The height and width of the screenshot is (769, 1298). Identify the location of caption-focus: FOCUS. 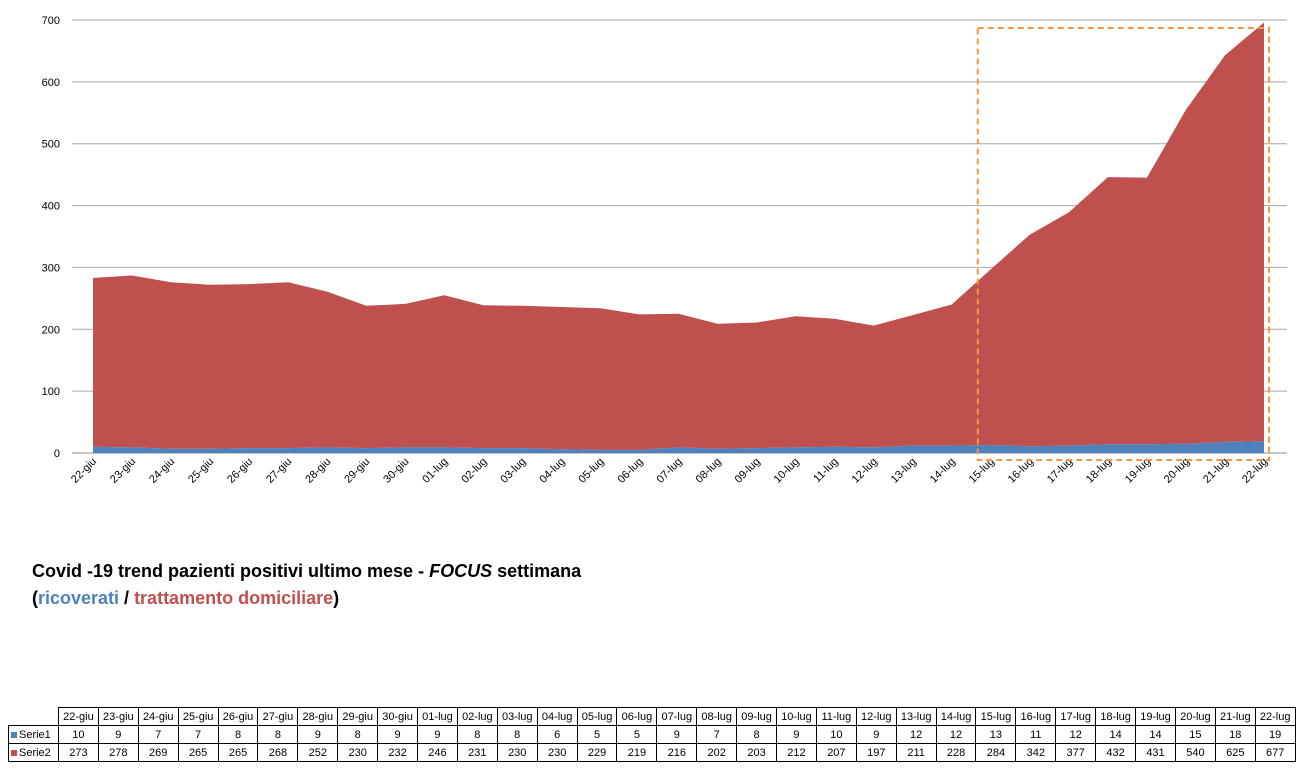
(461, 571).